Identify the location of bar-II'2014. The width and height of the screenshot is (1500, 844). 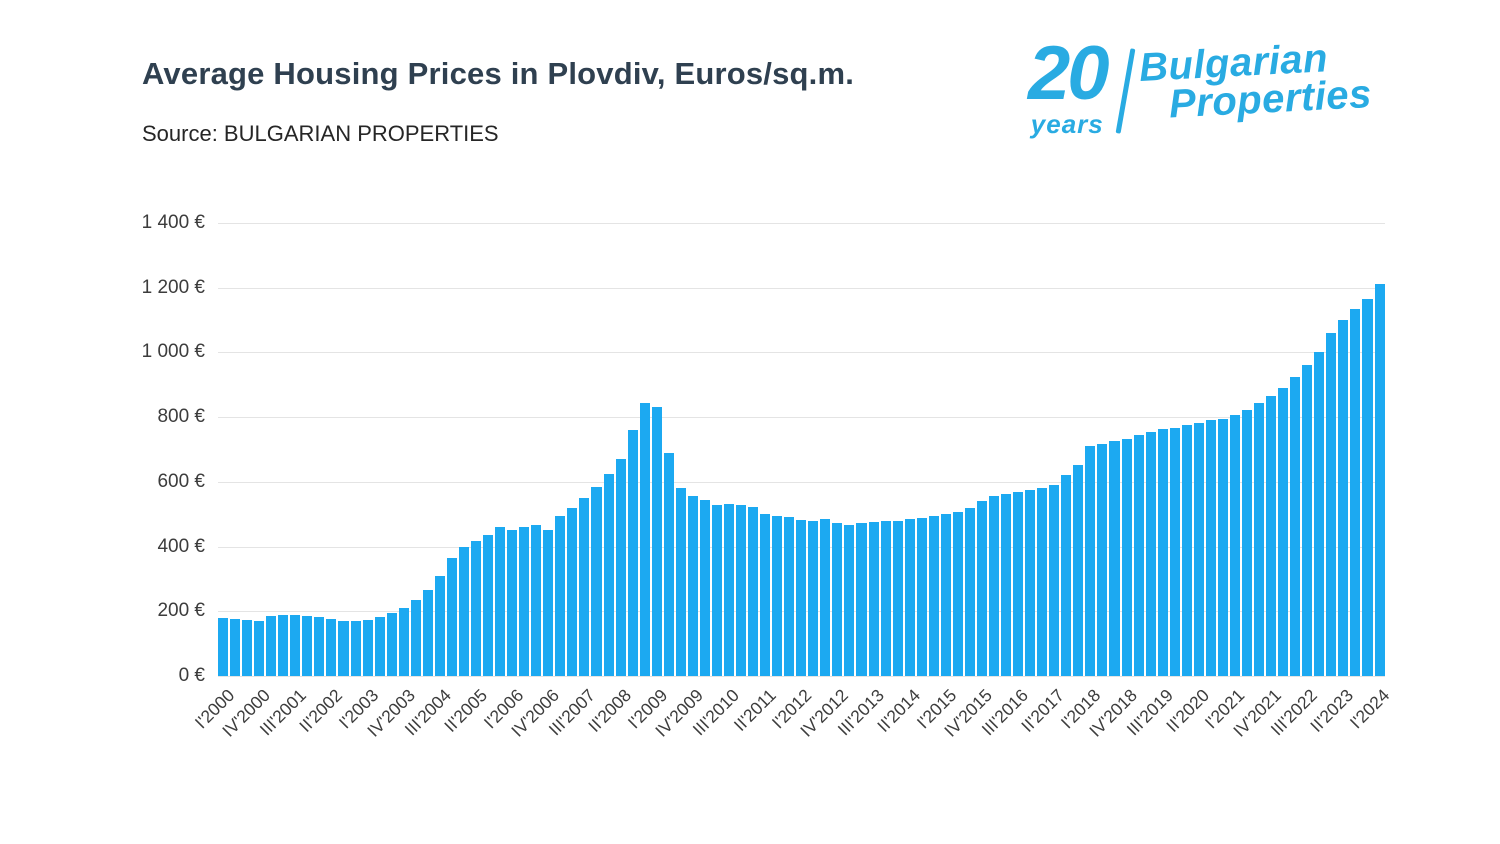
(909, 597).